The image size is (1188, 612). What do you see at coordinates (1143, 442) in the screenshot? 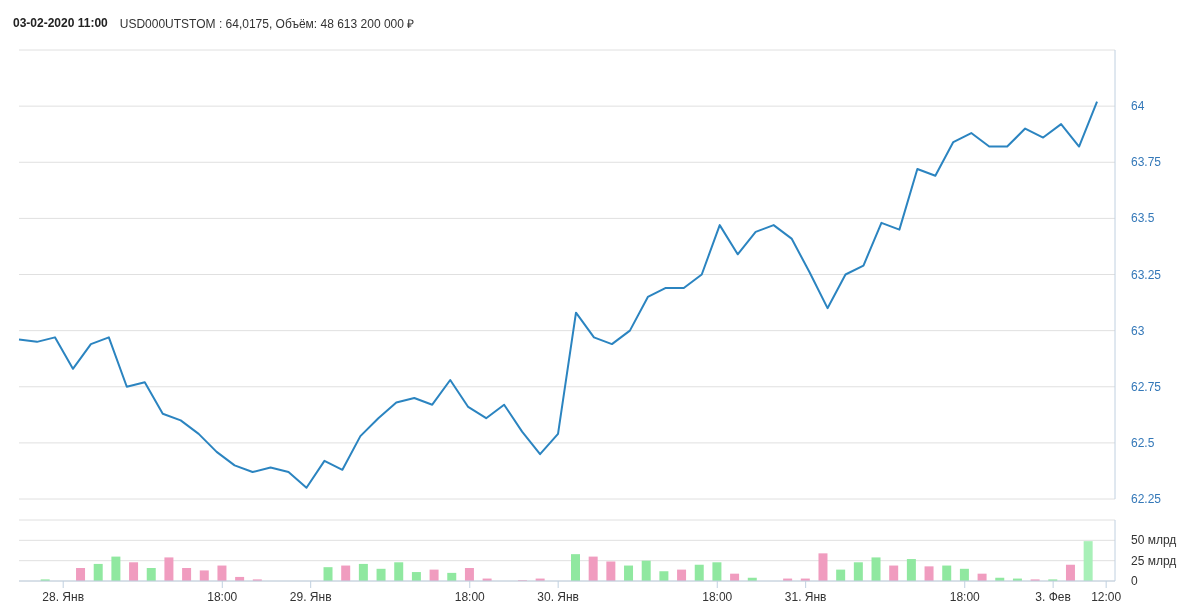
I see `y-tick-label: 62.5` at bounding box center [1143, 442].